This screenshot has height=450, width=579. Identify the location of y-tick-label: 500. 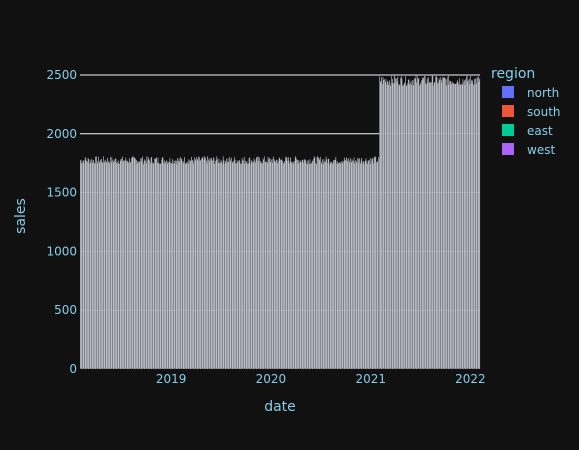
(65, 310).